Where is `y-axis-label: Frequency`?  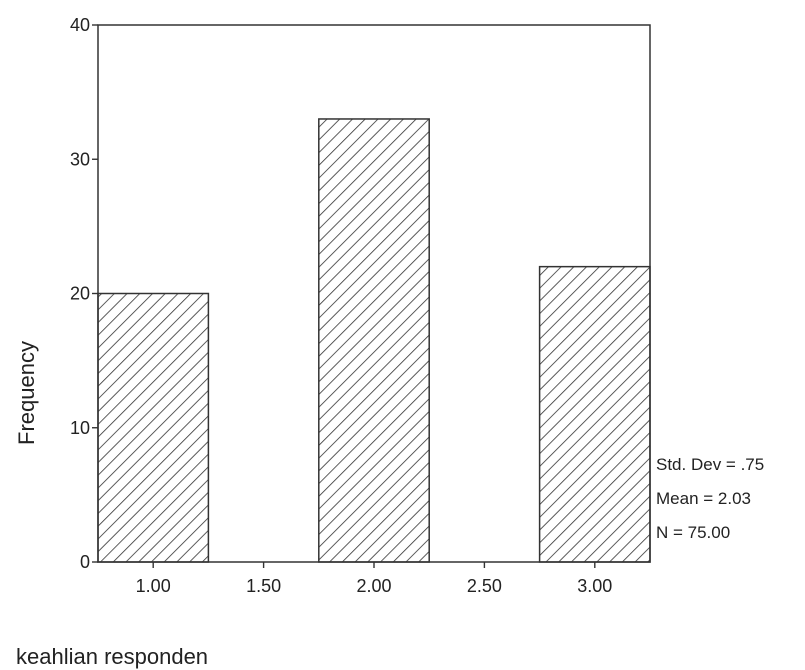 y-axis-label: Frequency is located at coordinates (26, 393).